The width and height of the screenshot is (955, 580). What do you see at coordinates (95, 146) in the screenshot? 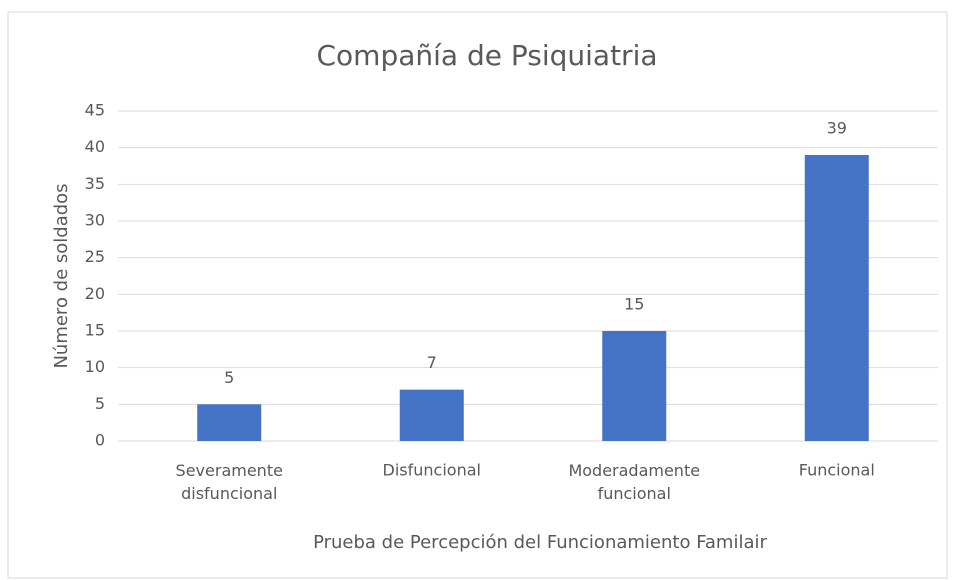
I see `y-tick-label: 40` at bounding box center [95, 146].